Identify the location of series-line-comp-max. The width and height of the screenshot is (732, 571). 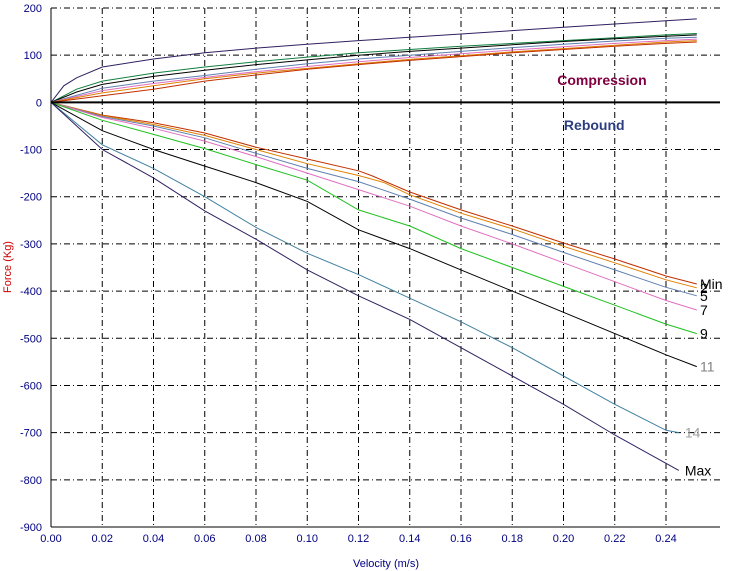
(373, 60).